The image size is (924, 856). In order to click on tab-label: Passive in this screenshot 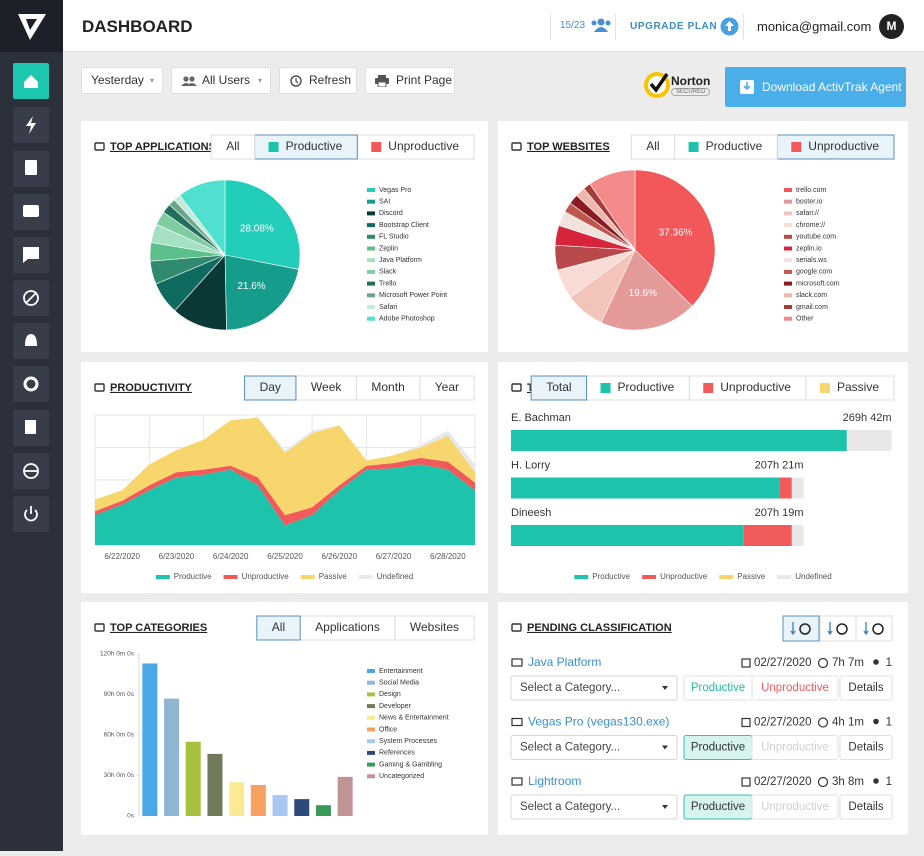, I will do `click(858, 387)`.